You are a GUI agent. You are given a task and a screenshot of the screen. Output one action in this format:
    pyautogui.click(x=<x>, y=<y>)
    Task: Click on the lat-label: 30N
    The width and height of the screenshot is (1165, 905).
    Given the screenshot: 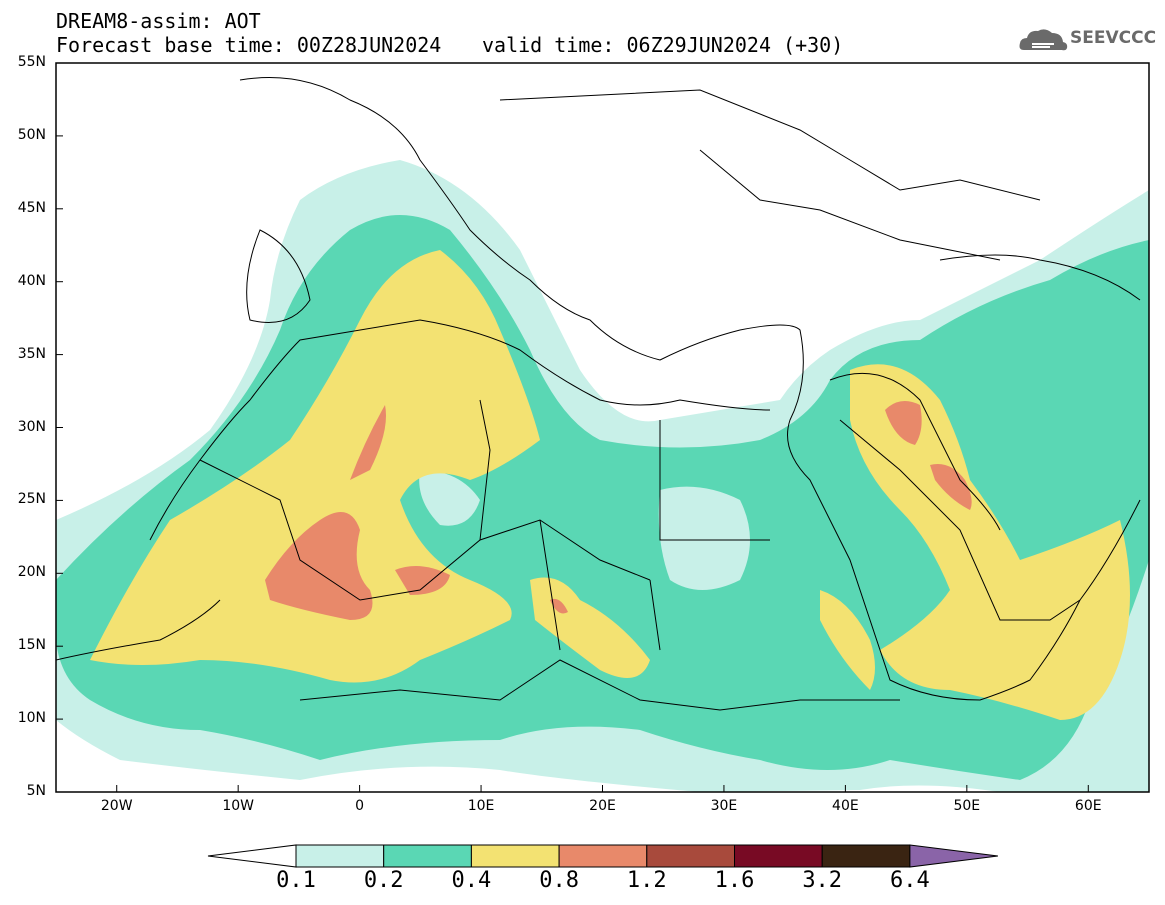 What is the action you would take?
    pyautogui.click(x=31, y=426)
    